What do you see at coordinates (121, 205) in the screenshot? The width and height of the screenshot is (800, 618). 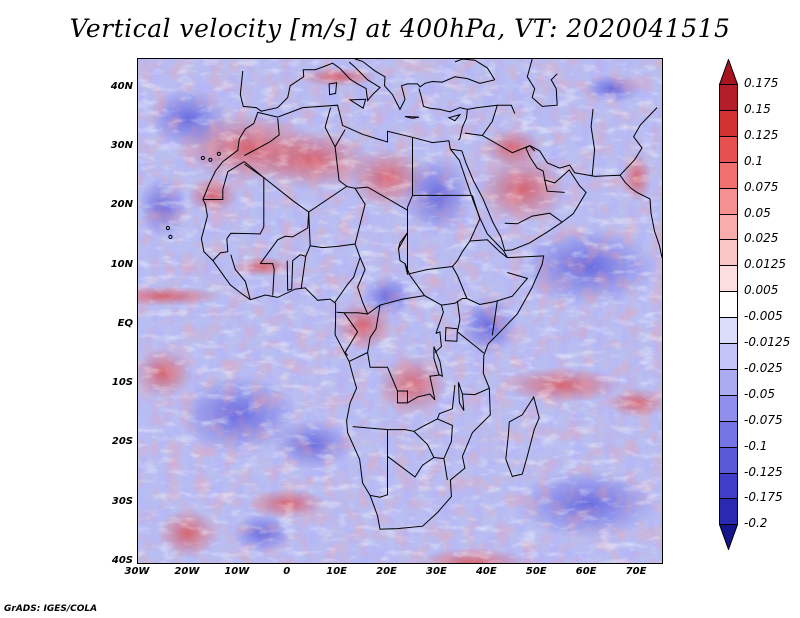 I see `lat-label: 20N` at bounding box center [121, 205].